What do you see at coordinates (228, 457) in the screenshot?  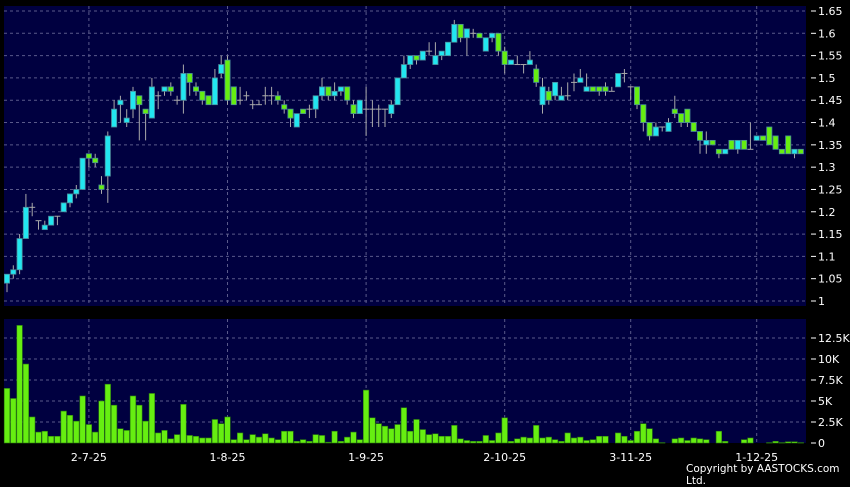 I see `date-tick-label: 1-8-25` at bounding box center [228, 457].